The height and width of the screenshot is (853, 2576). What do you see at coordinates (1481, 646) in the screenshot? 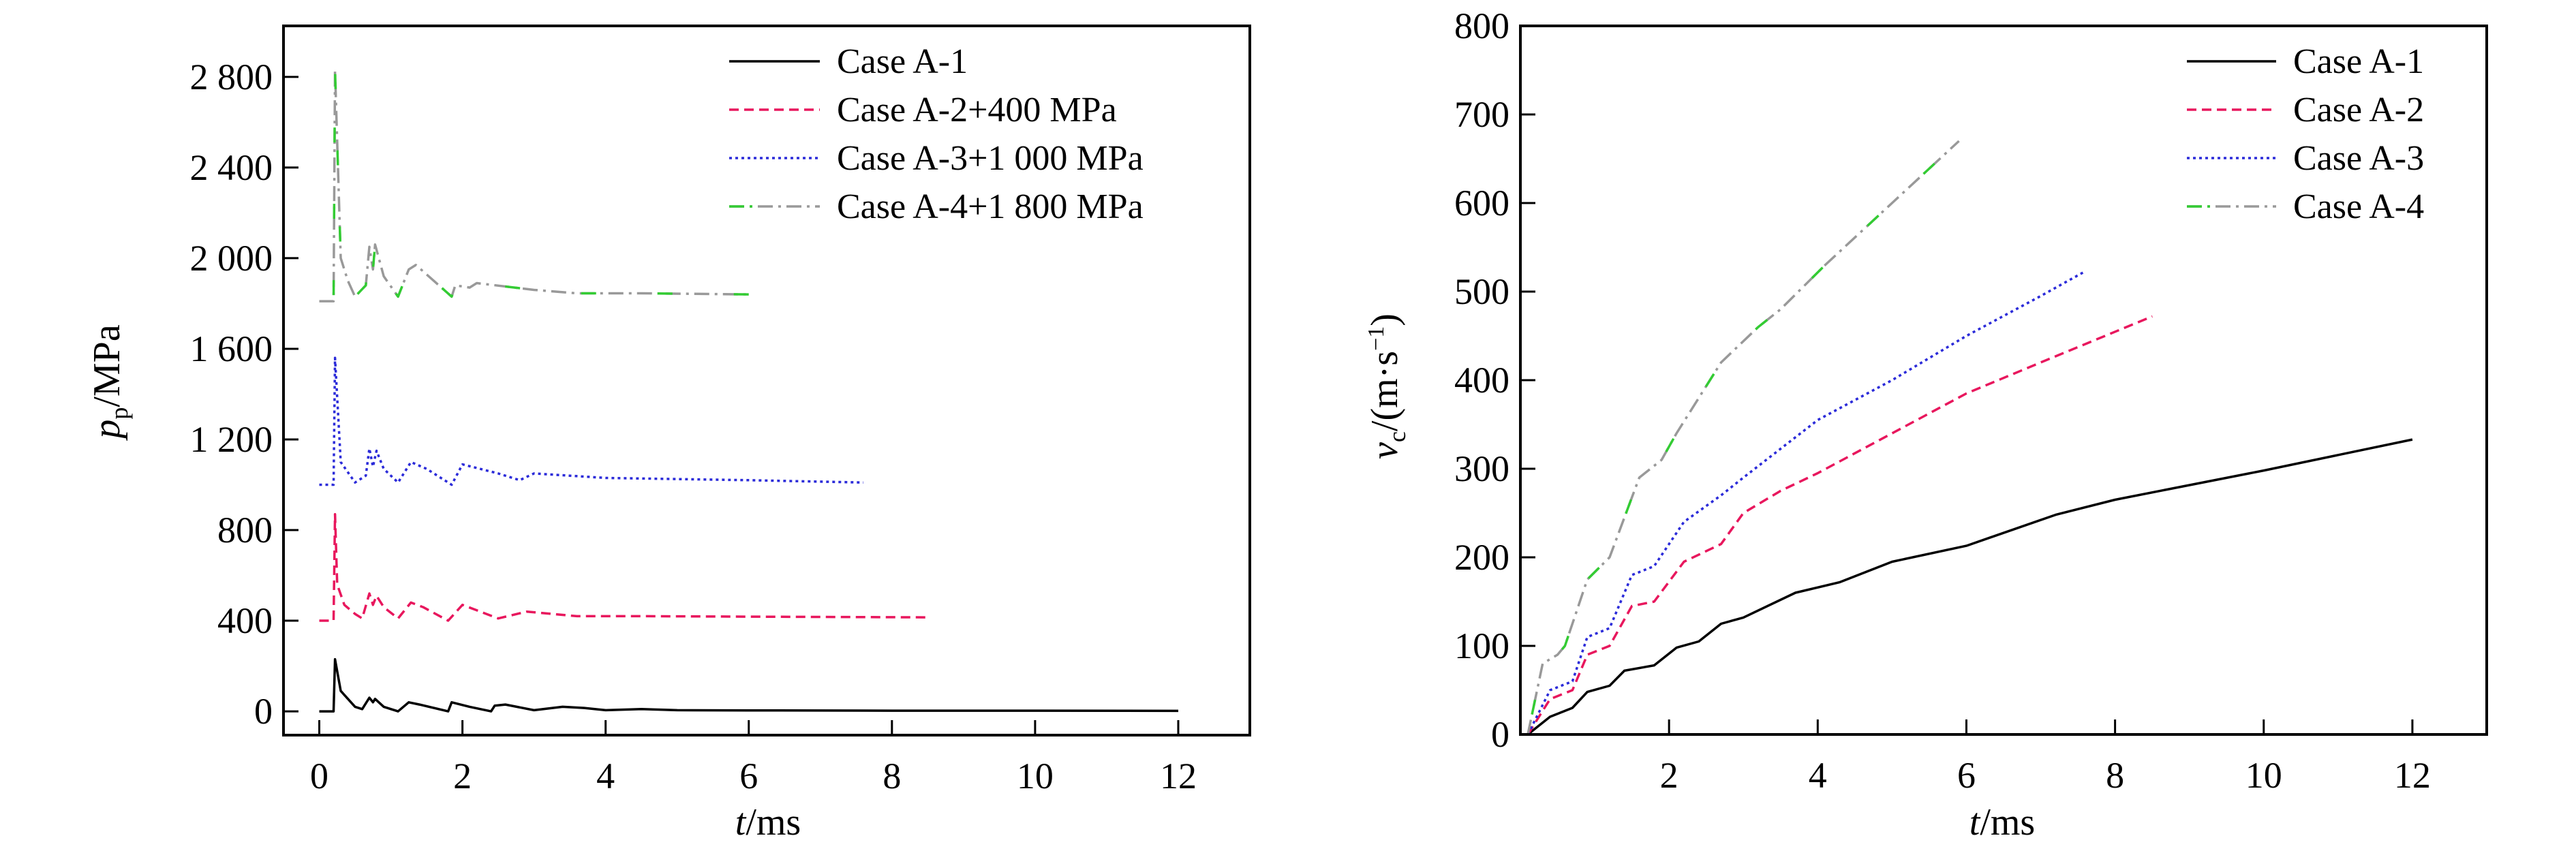
I see `y-tick-label: 100` at bounding box center [1481, 646].